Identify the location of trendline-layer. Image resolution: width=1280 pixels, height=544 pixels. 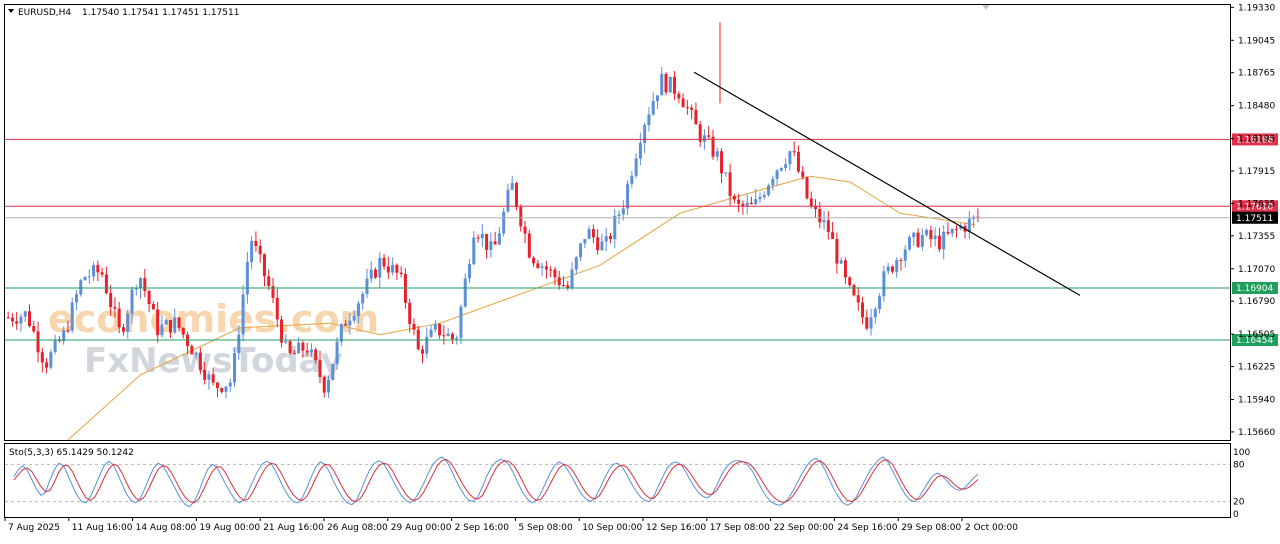
(887, 183).